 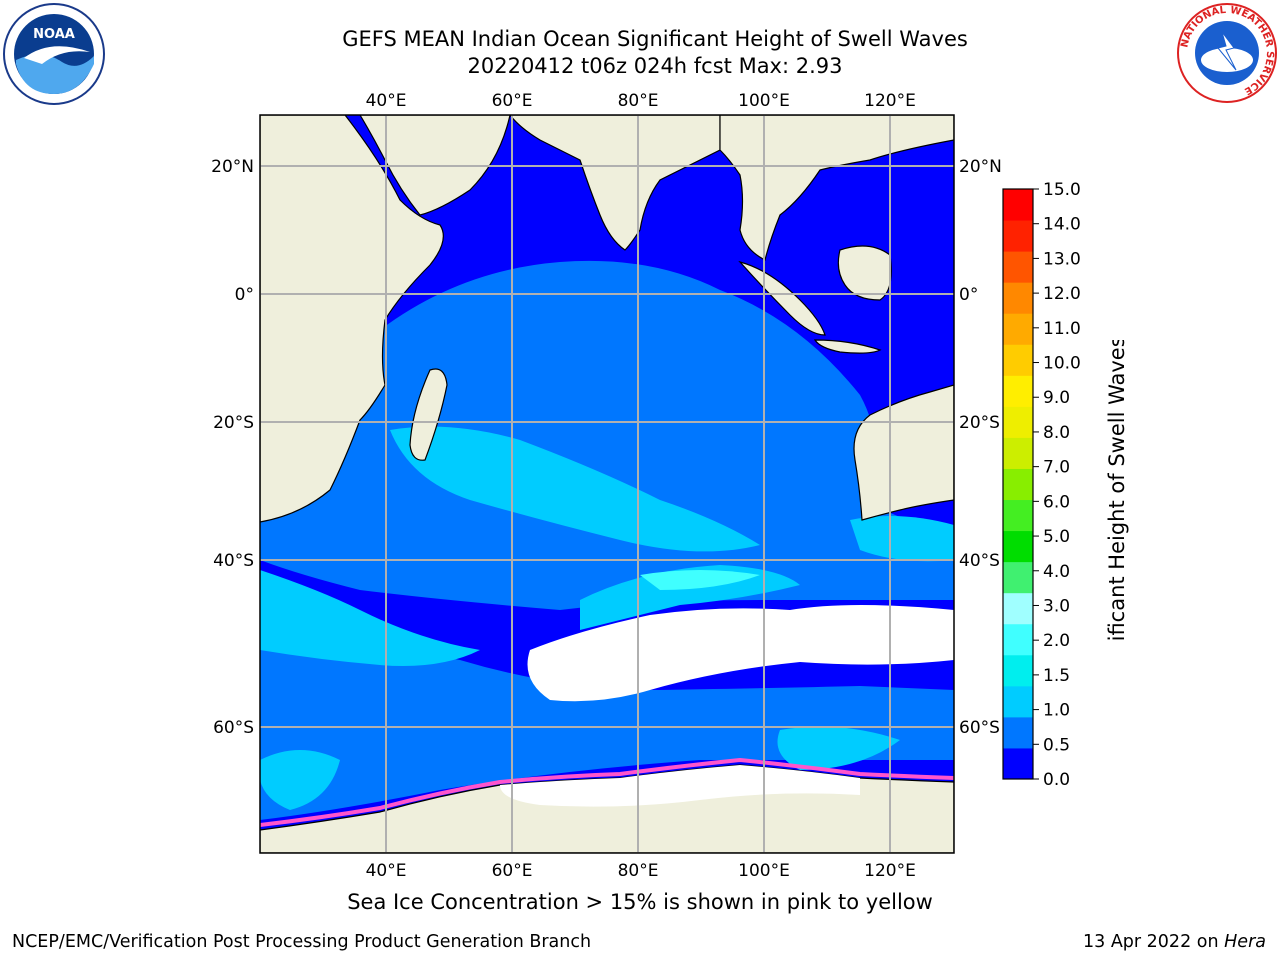 What do you see at coordinates (54, 54) in the screenshot?
I see `noaa-logo: NOAA` at bounding box center [54, 54].